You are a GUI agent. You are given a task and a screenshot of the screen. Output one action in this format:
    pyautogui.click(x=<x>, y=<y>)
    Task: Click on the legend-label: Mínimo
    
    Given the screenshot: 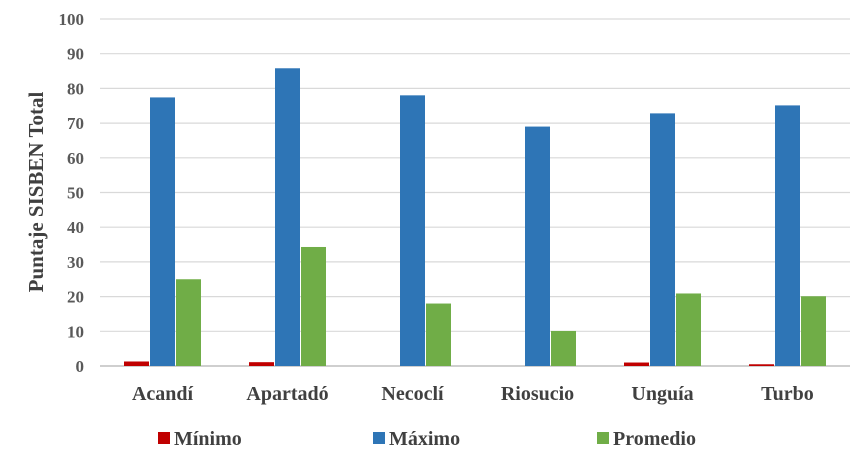 What is the action you would take?
    pyautogui.click(x=208, y=439)
    